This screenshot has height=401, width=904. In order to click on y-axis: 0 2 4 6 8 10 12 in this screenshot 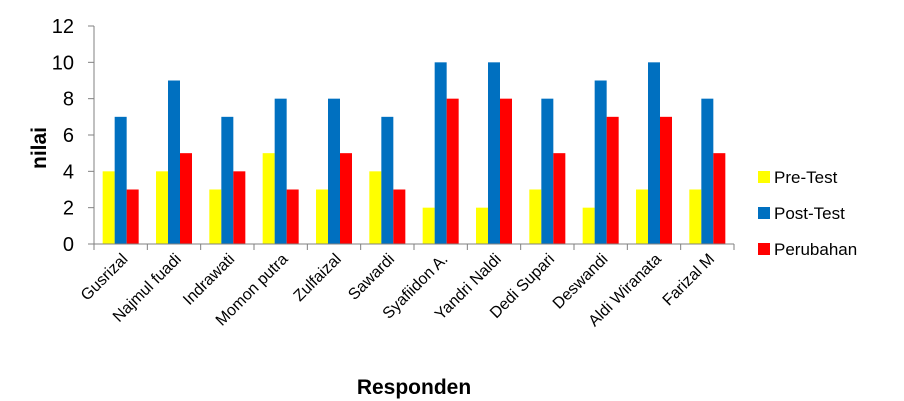, I will do `click(73, 136)`.